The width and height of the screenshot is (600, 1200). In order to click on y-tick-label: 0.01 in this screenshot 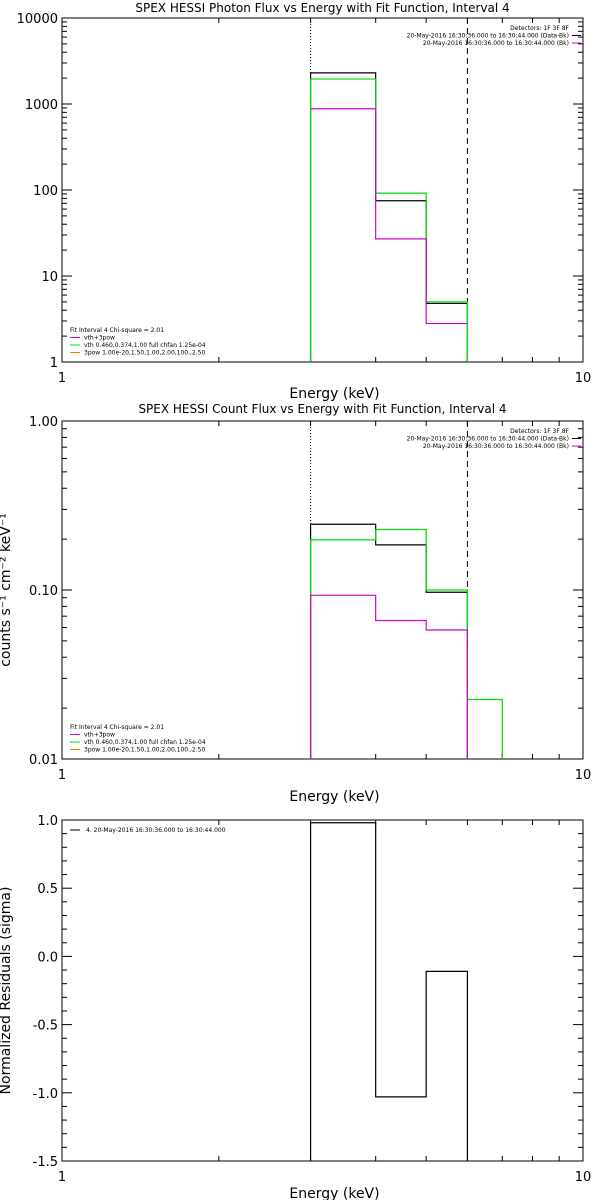, I will do `click(43, 760)`.